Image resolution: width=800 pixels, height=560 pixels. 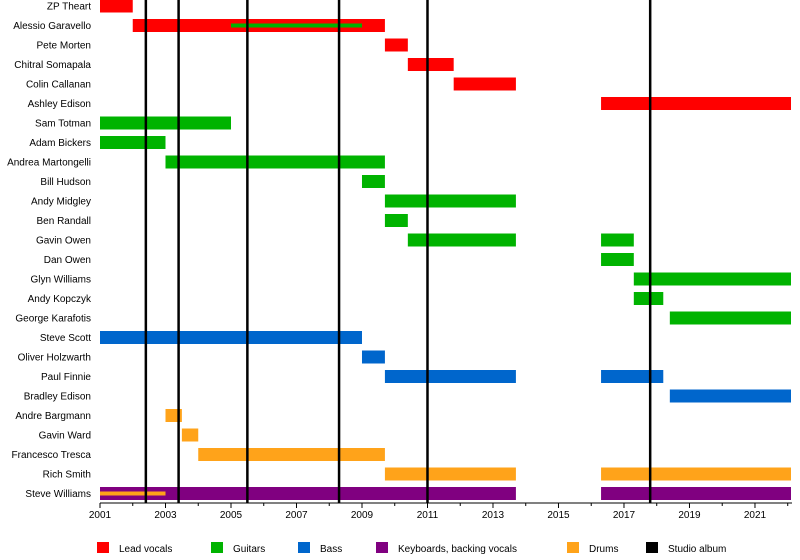 I want to click on legend-swatch-guitars, so click(x=217, y=547).